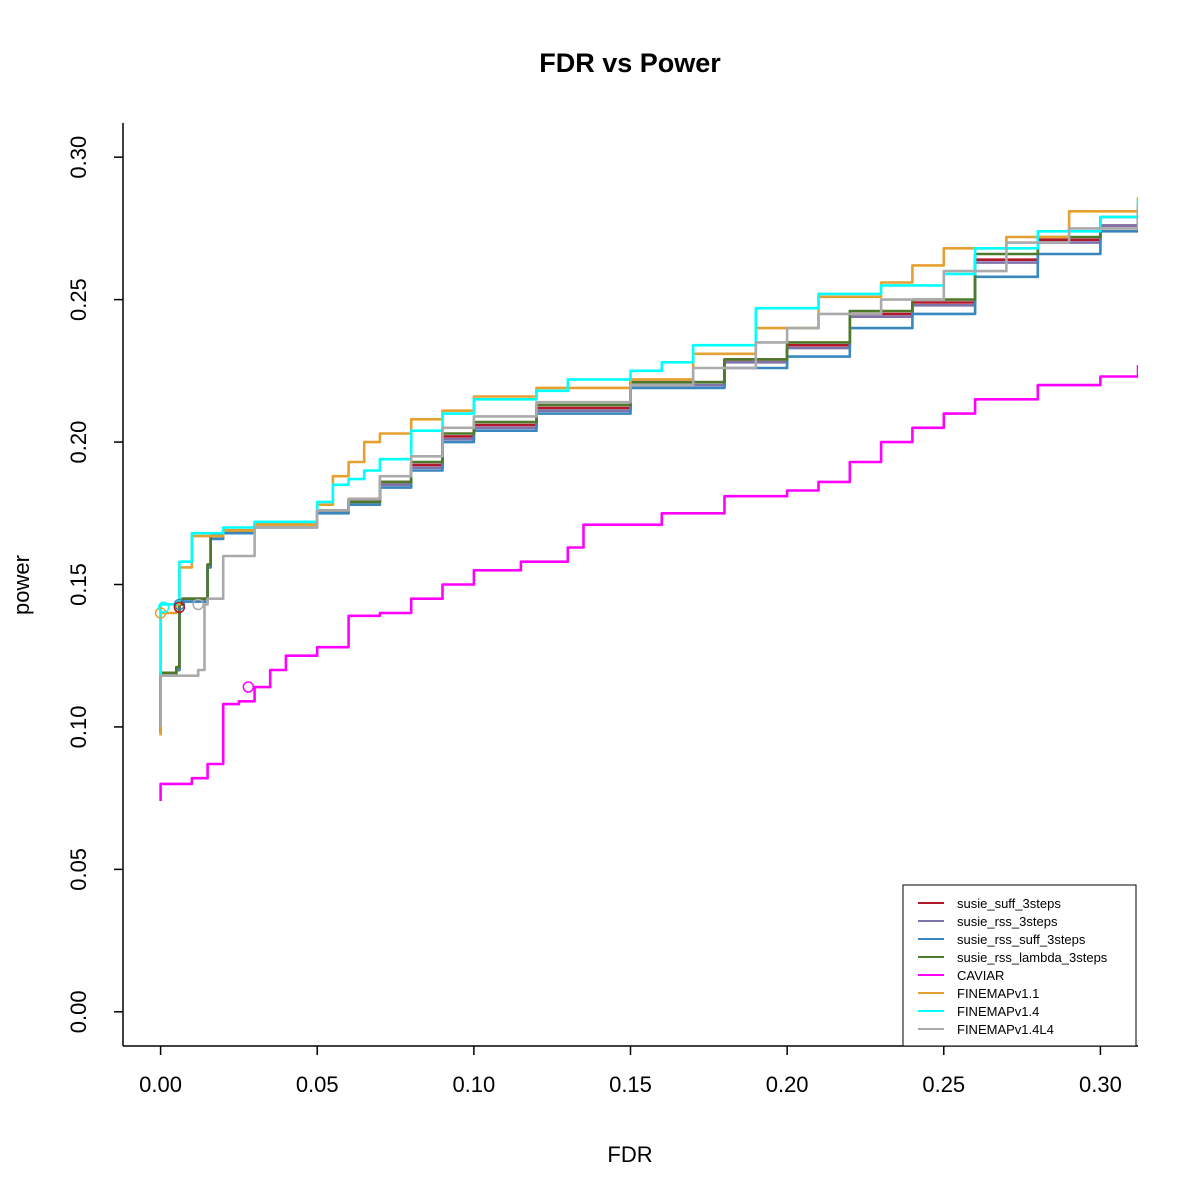 The height and width of the screenshot is (1200, 1200). Describe the element at coordinates (78, 157) in the screenshot. I see `y-tick-label: 0.30` at that location.